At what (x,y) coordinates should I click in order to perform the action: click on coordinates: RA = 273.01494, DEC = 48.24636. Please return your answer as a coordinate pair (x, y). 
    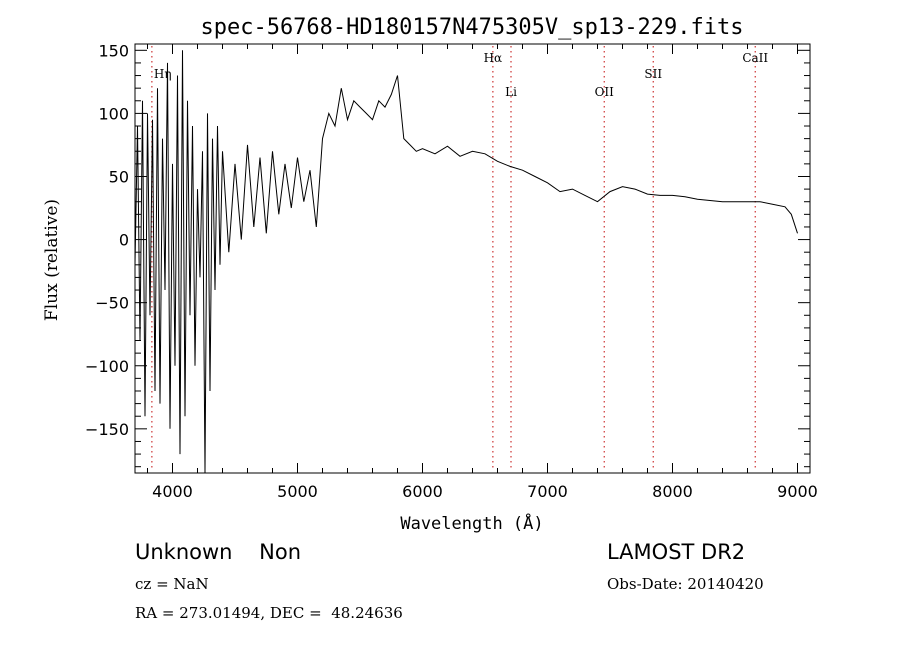
    Looking at the image, I should click on (269, 613).